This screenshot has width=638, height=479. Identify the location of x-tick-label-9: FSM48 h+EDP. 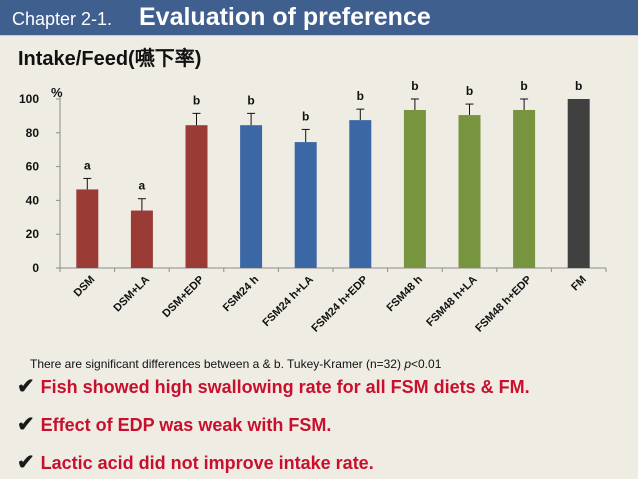
(503, 304).